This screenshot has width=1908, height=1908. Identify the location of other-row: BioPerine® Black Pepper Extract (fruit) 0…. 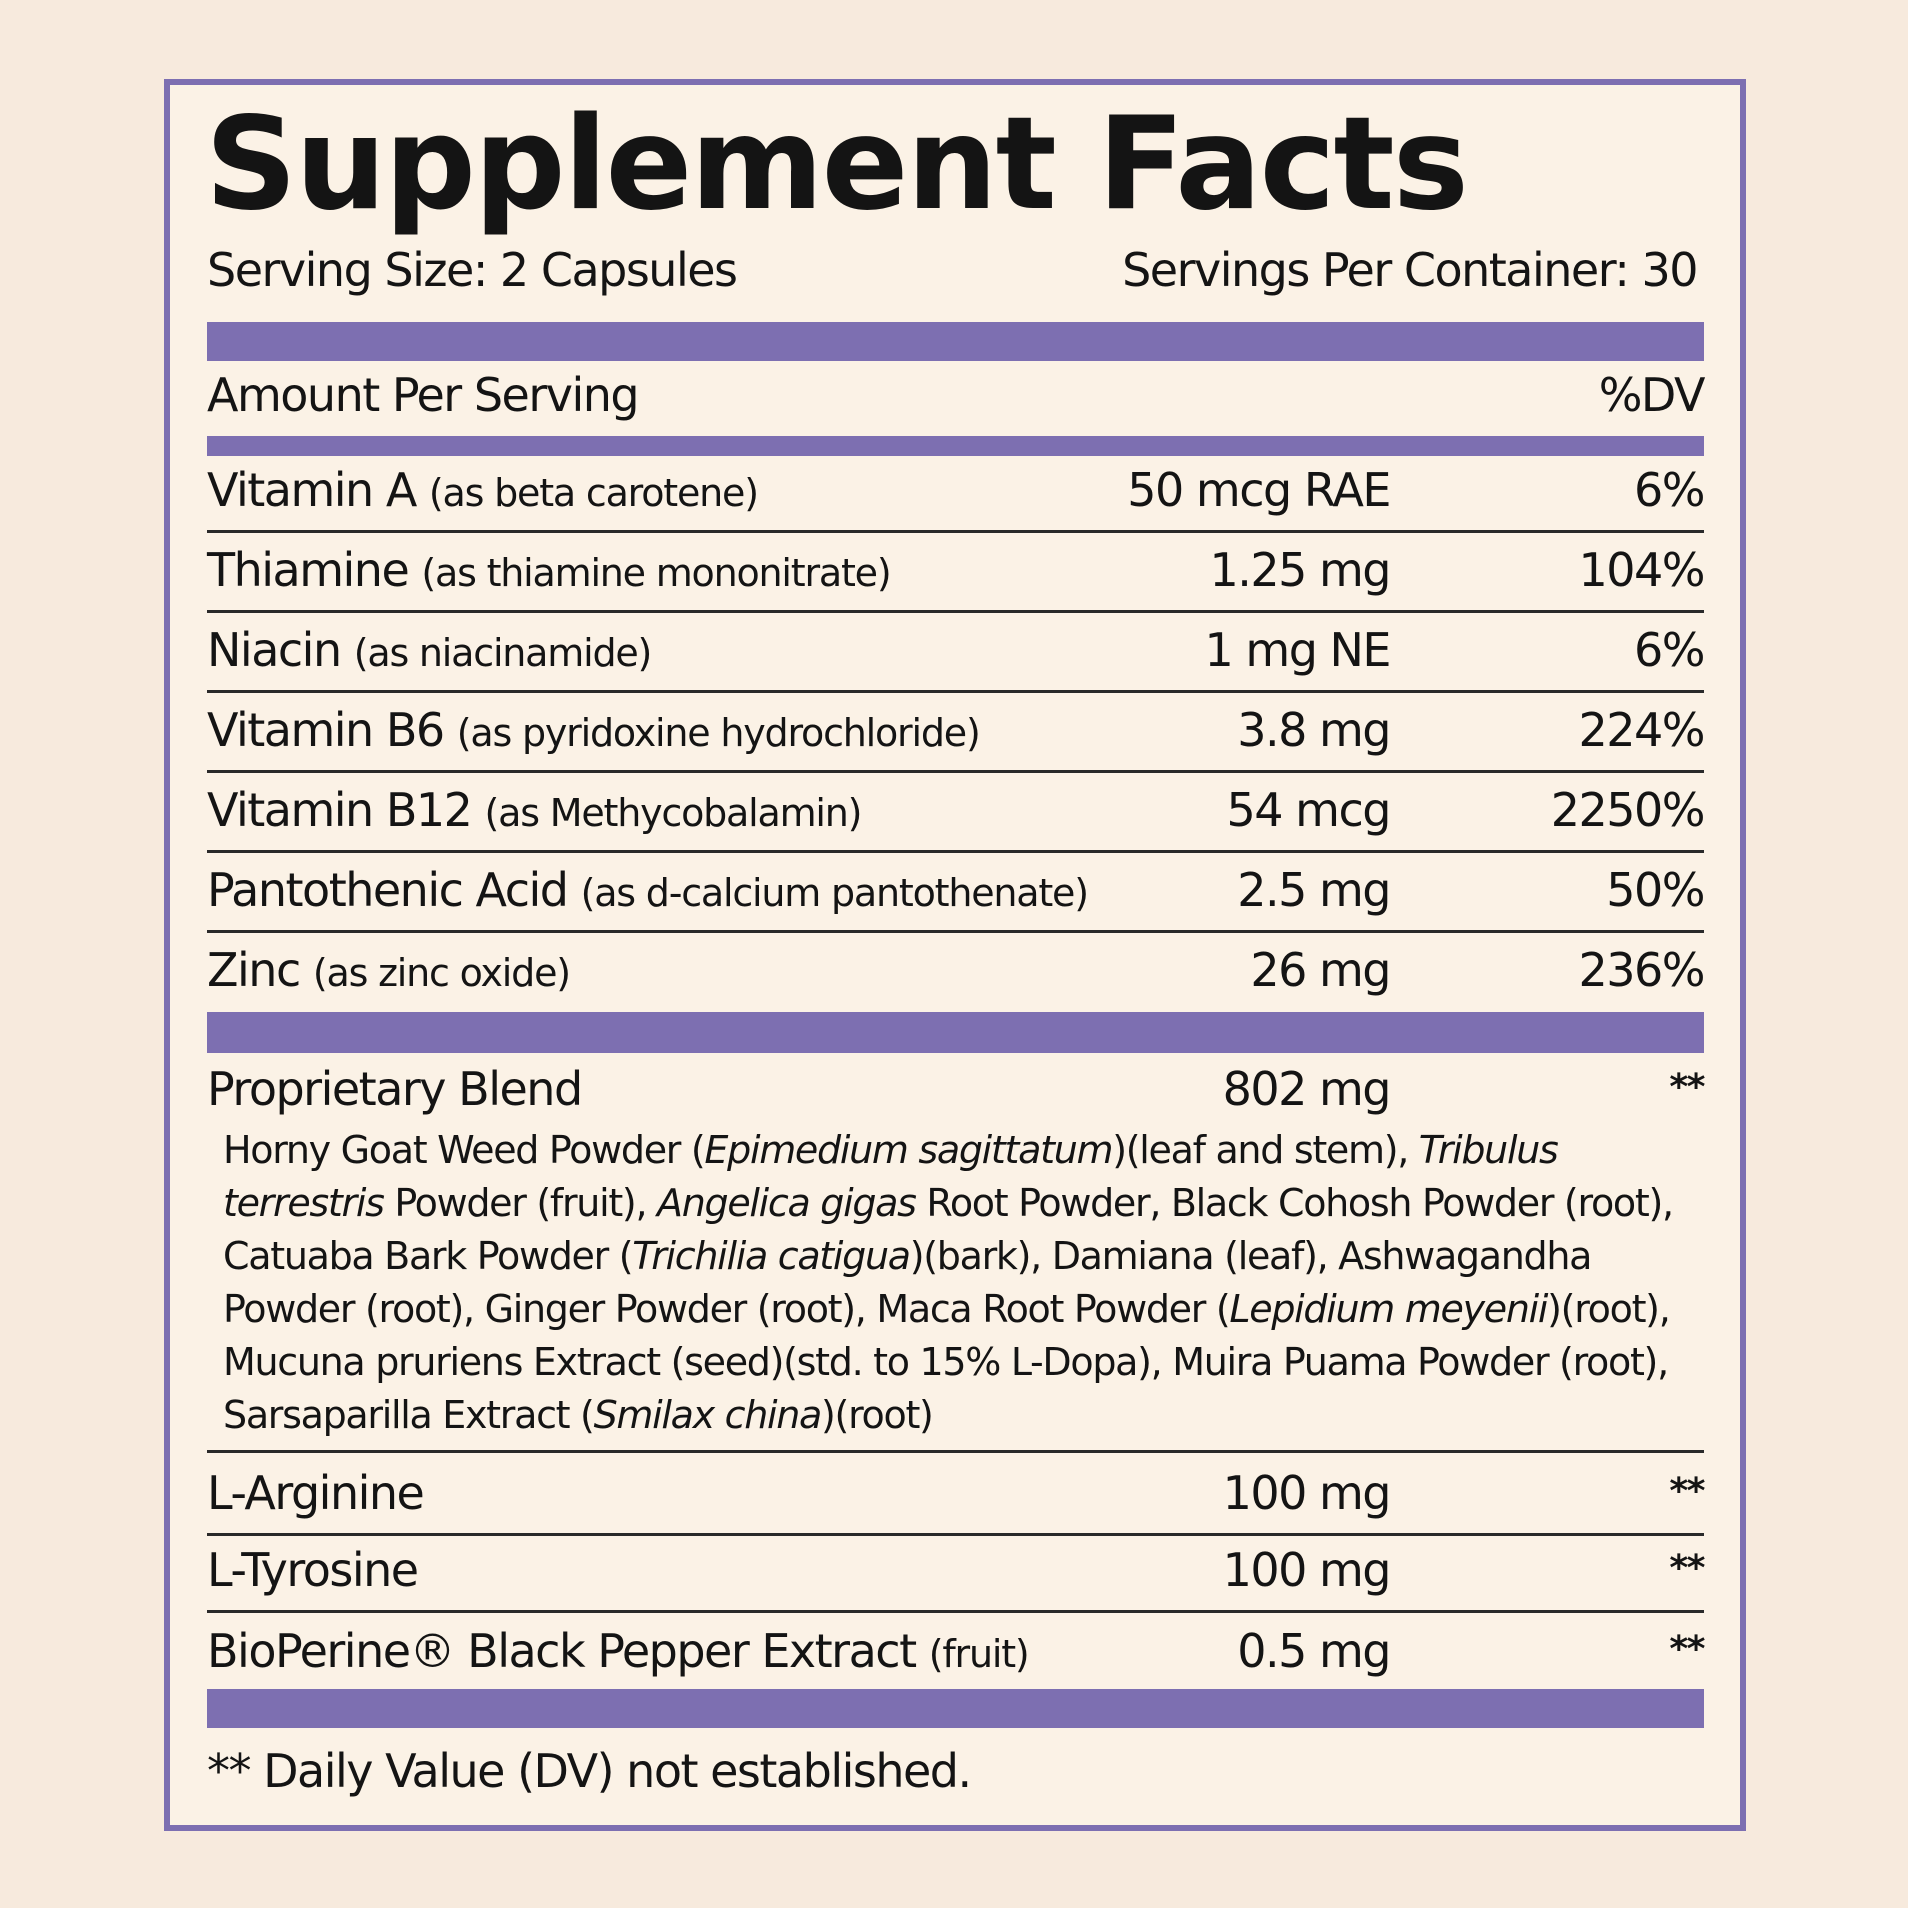
(956, 1651).